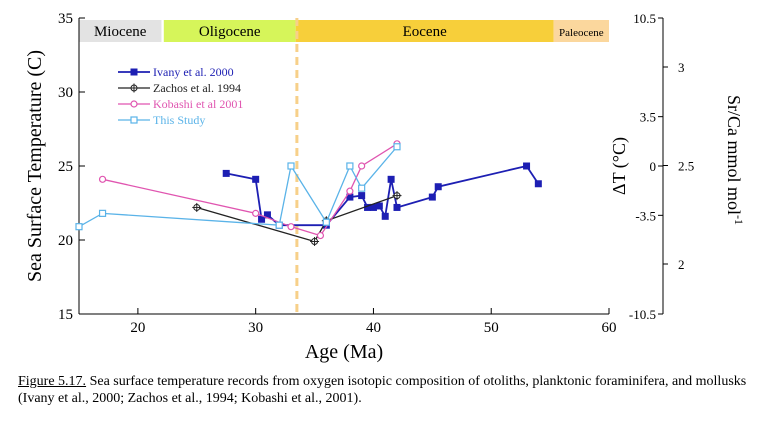 This screenshot has height=424, width=765. I want to click on y2-tick-label: 0, so click(653, 166).